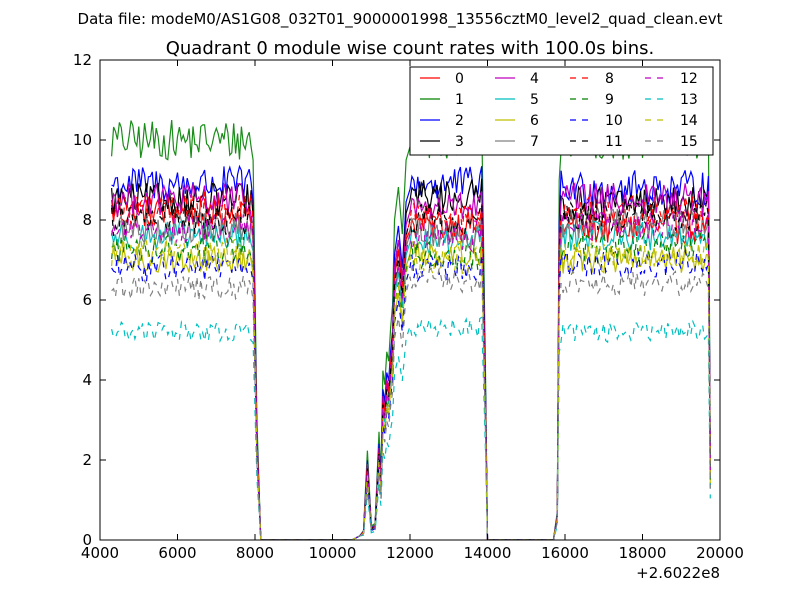 This screenshot has width=800, height=604. Describe the element at coordinates (488, 553) in the screenshot. I see `x-tick-label: 14000` at that location.